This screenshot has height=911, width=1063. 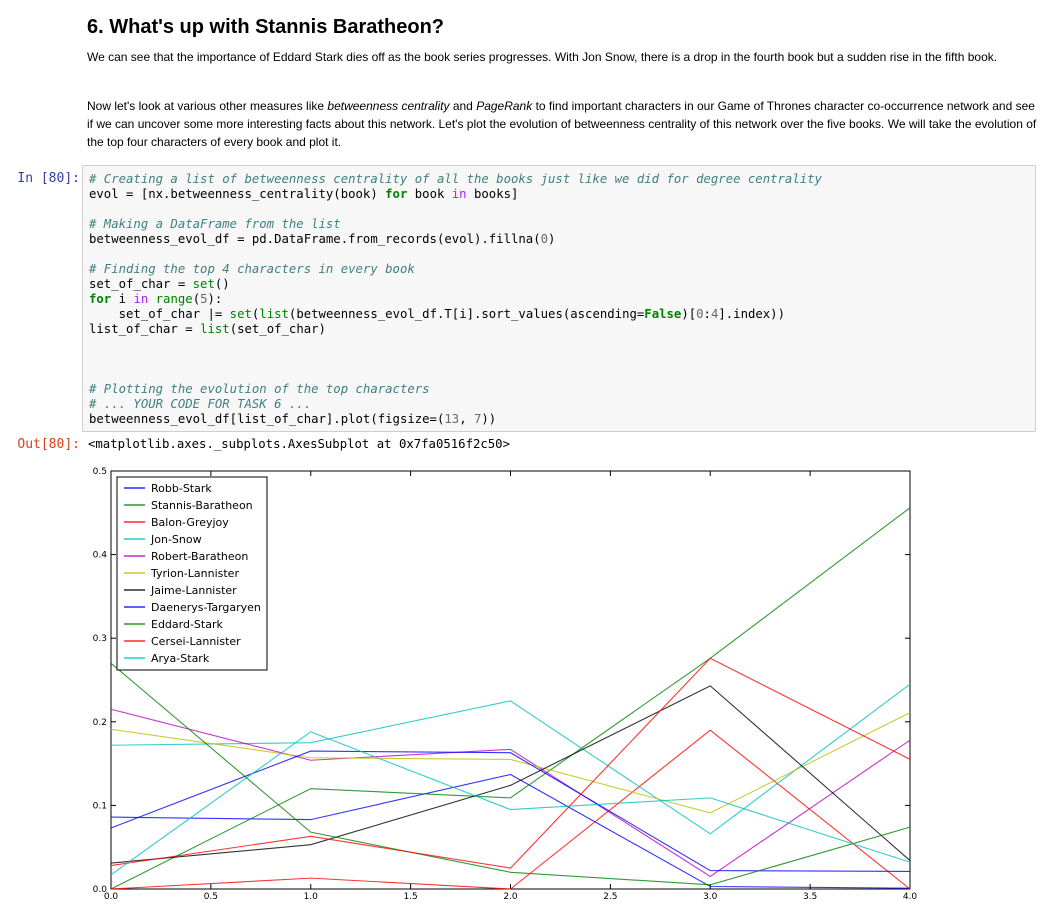 What do you see at coordinates (910, 897) in the screenshot?
I see `x-tick-label: 4.0` at bounding box center [910, 897].